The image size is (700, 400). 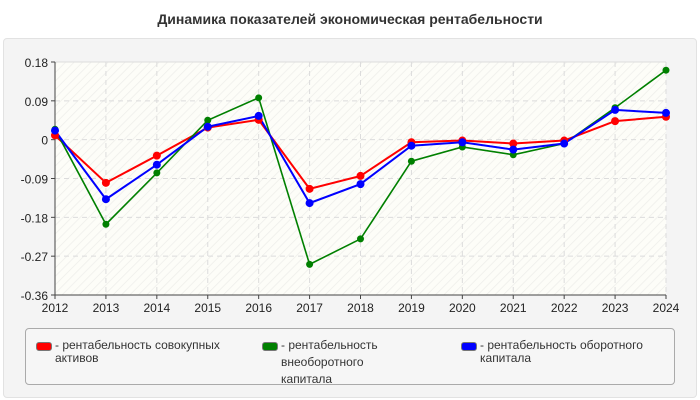 What do you see at coordinates (258, 308) in the screenshot?
I see `x-tick-label: 2016` at bounding box center [258, 308].